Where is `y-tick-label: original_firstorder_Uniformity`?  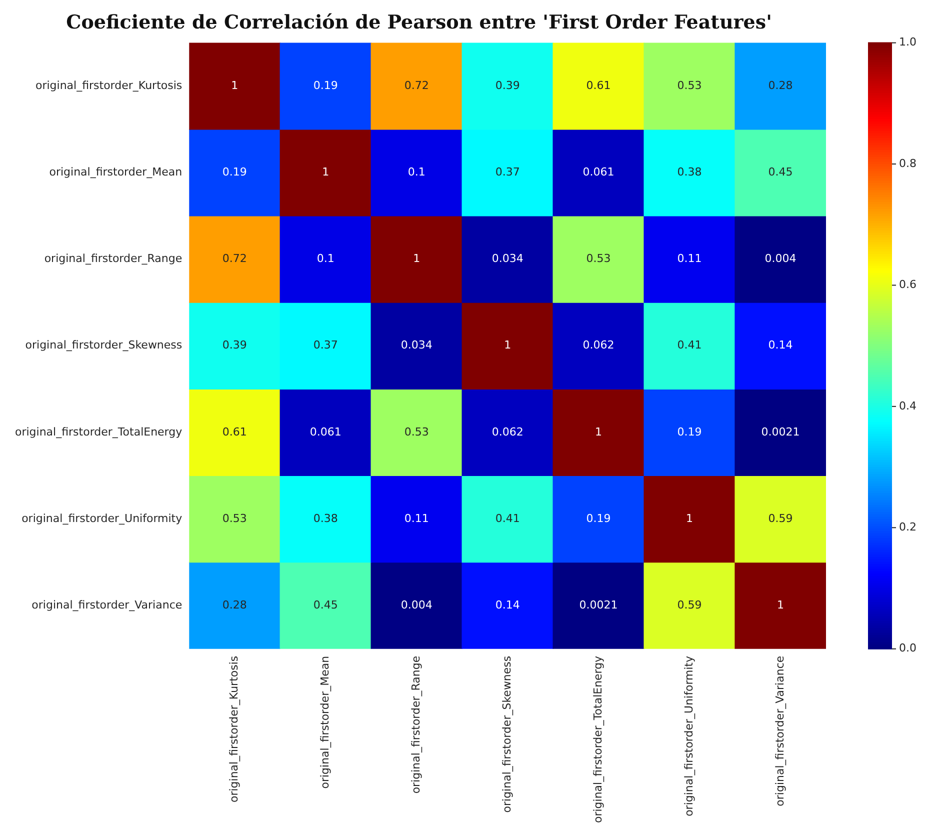
y-tick-label: original_firstorder_Uniformity is located at coordinates (102, 518).